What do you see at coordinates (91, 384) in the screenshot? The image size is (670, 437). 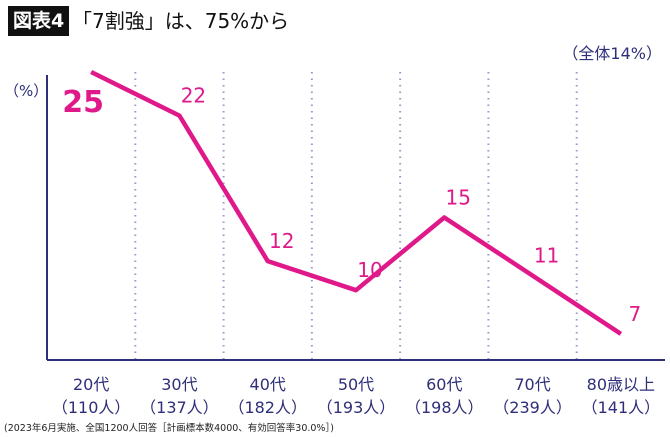 I see `x-tick-label: 20代` at bounding box center [91, 384].